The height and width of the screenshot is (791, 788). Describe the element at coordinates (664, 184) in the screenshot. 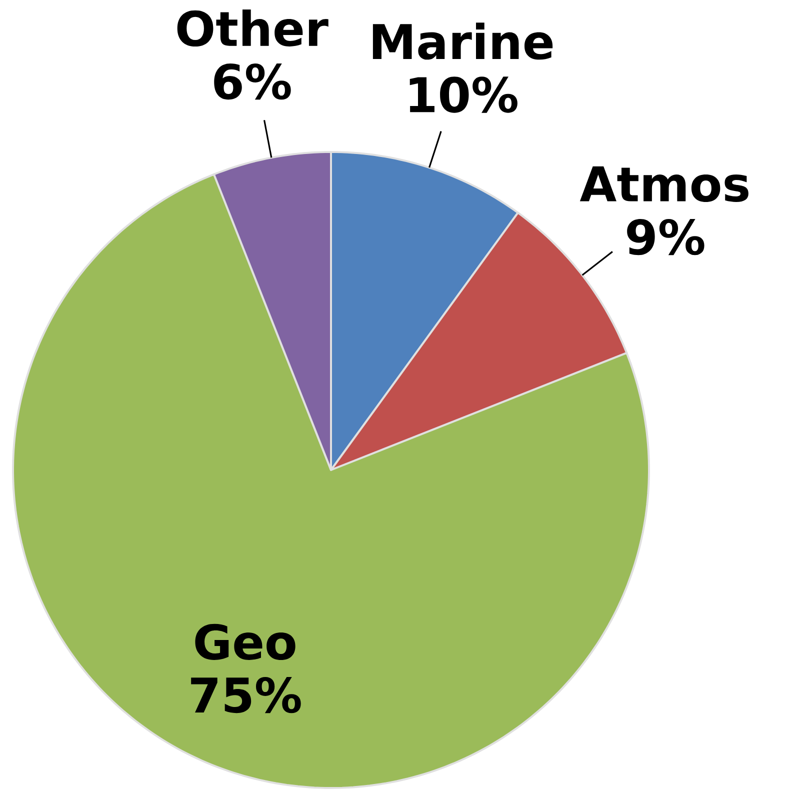

I see `slice-label: Atmos` at that location.